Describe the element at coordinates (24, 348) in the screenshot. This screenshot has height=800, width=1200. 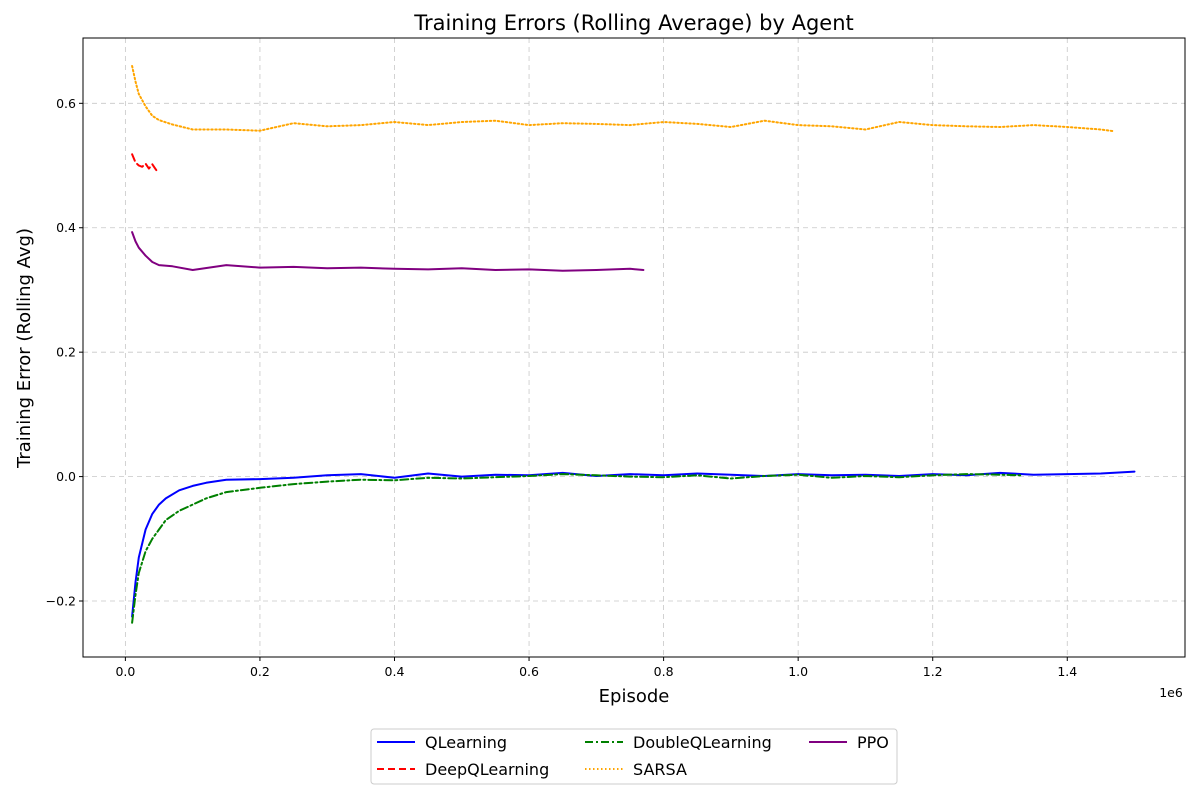
I see `y-axis-label: Training Error (Rolling Avg)` at that location.